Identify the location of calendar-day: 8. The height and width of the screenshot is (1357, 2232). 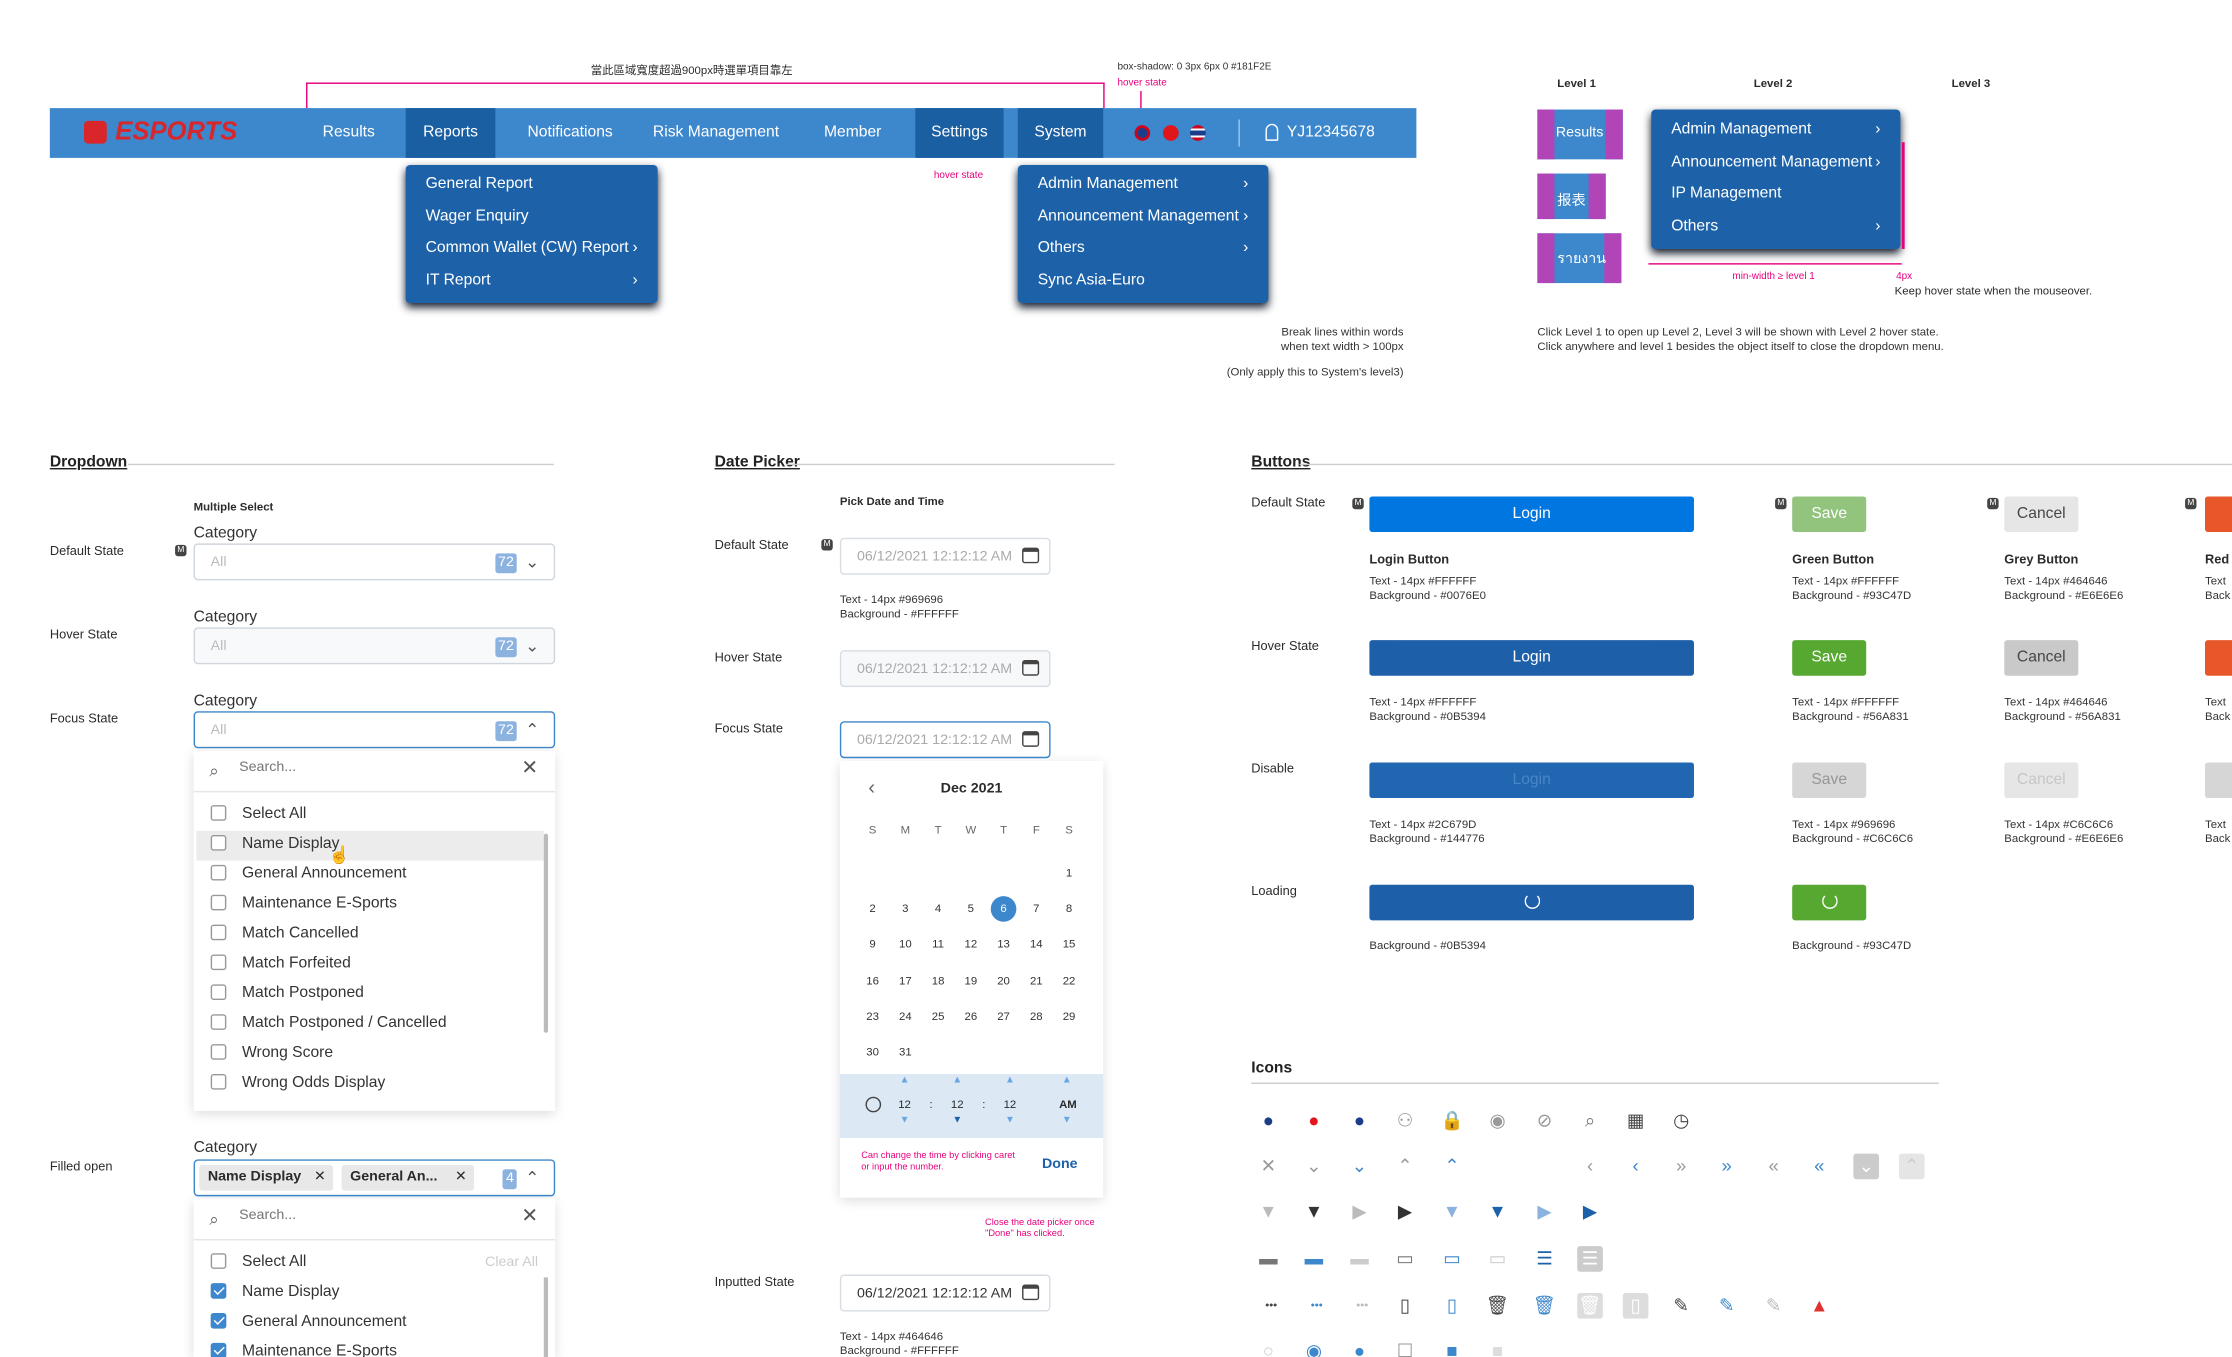
(1069, 908).